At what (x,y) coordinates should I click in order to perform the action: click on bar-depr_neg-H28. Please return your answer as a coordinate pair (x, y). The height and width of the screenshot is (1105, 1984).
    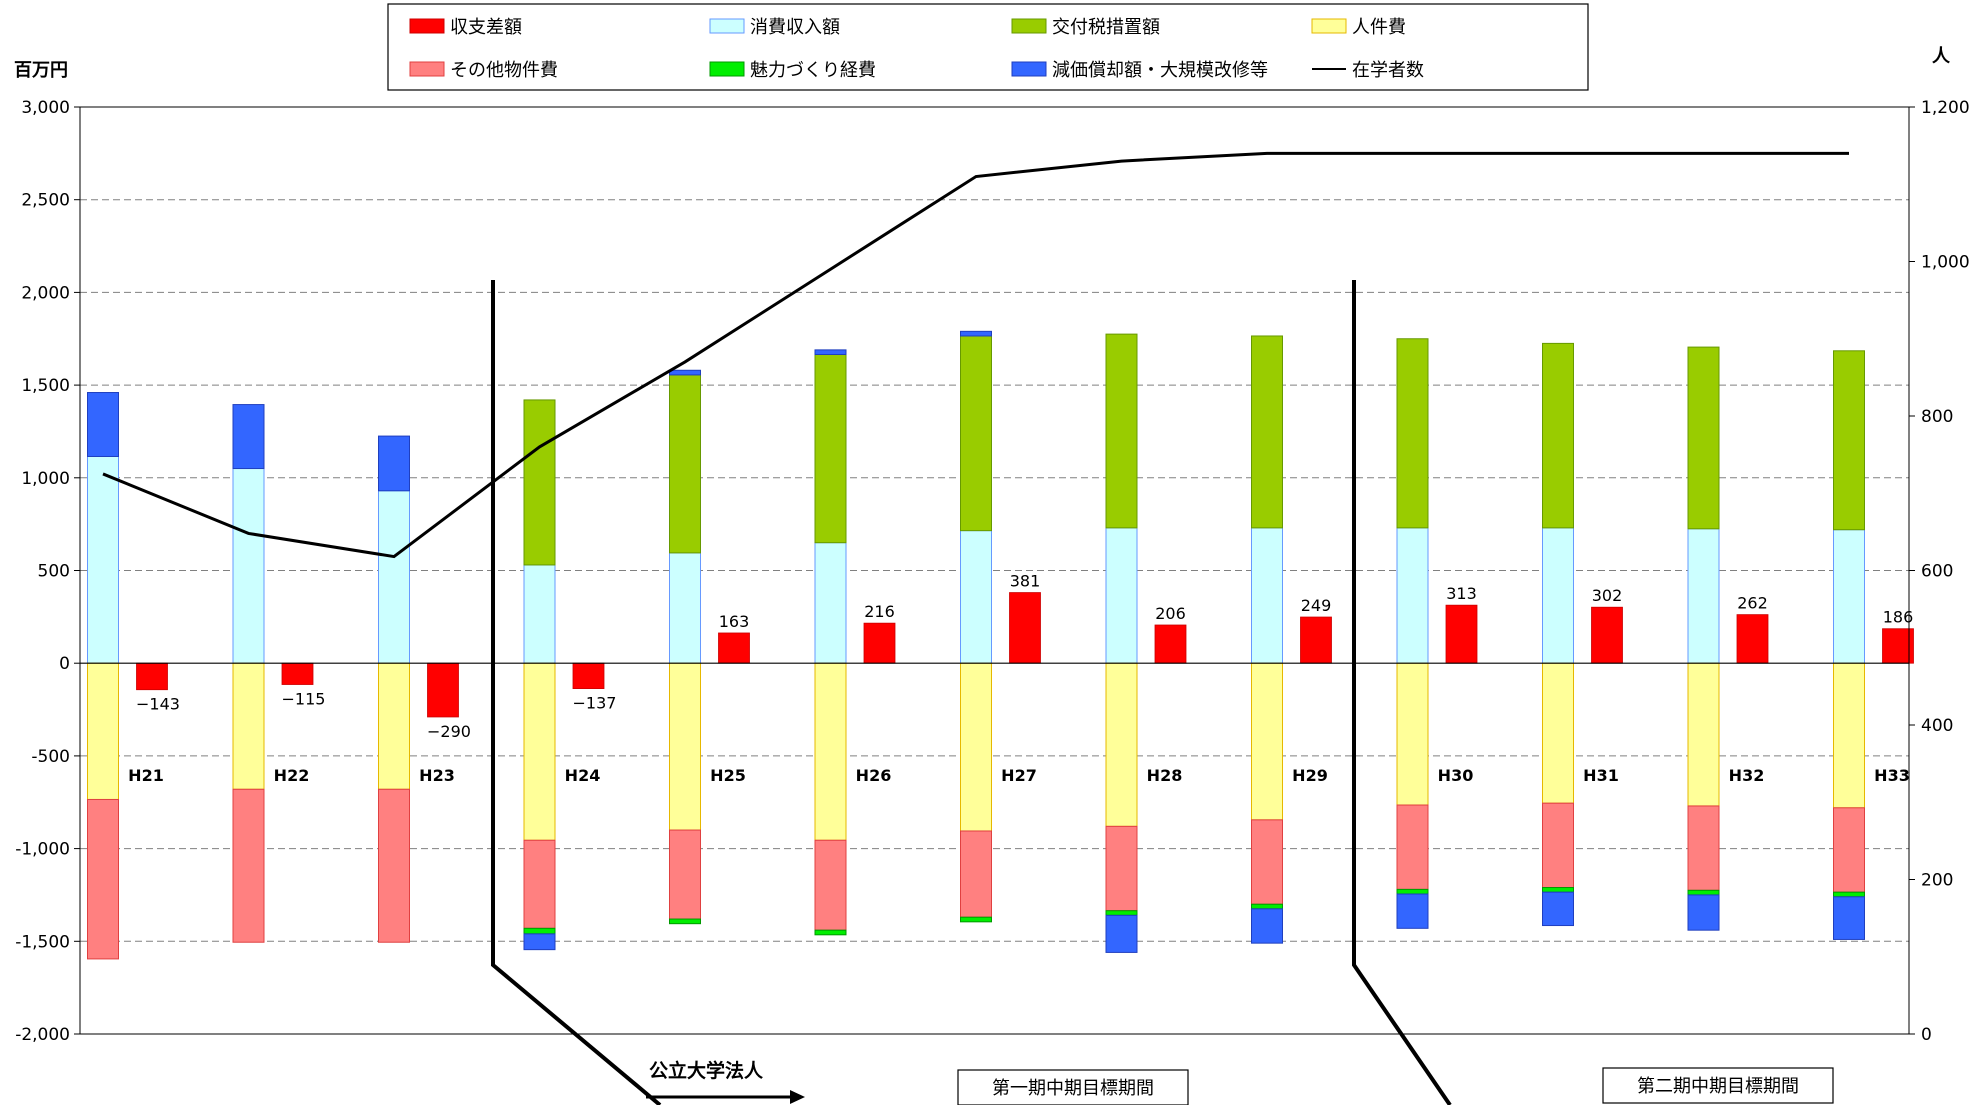
    Looking at the image, I should click on (1121, 933).